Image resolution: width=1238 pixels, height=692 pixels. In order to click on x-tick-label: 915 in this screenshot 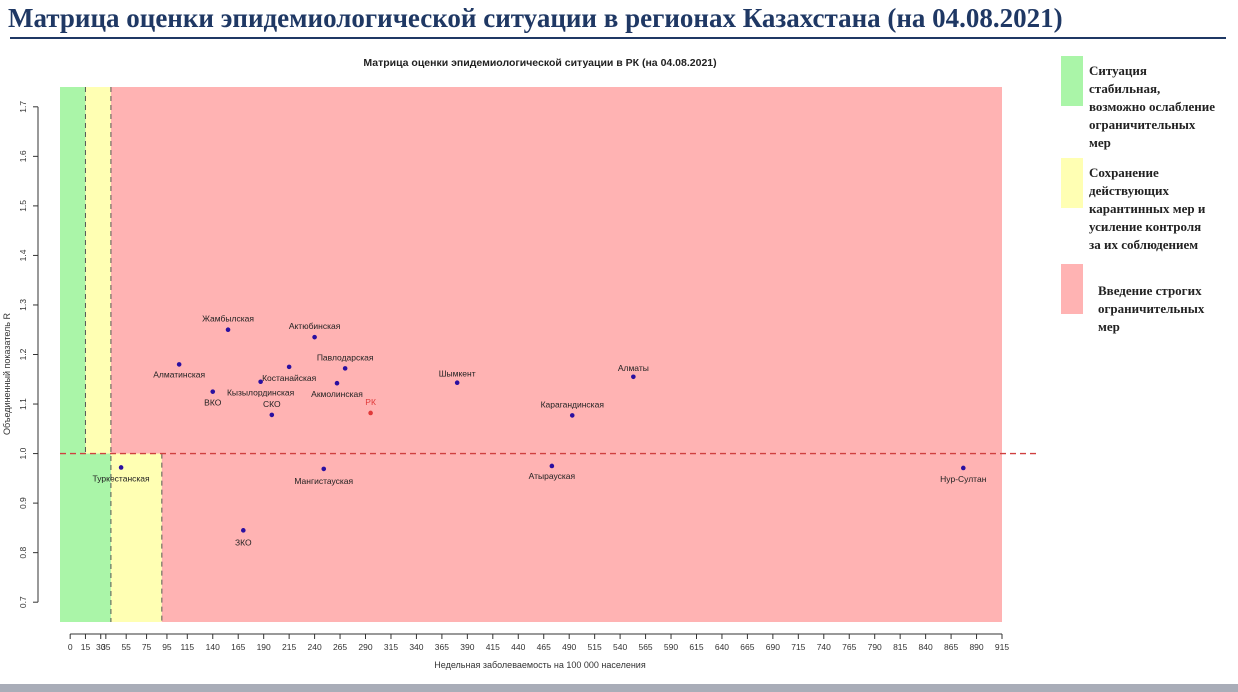, I will do `click(1002, 647)`.